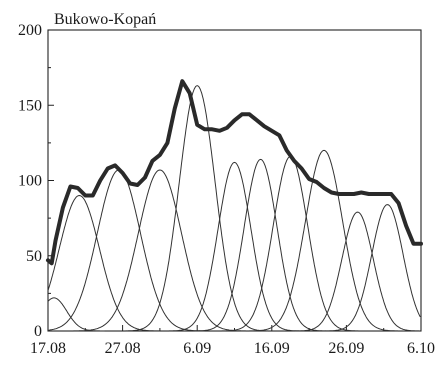 This screenshot has width=439, height=365. I want to click on y-tick-label: 100, so click(30, 181).